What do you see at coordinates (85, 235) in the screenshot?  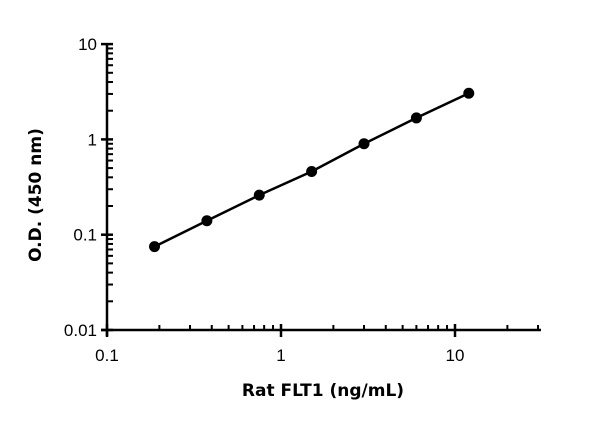 I see `y-tick-label: 0.1` at bounding box center [85, 235].